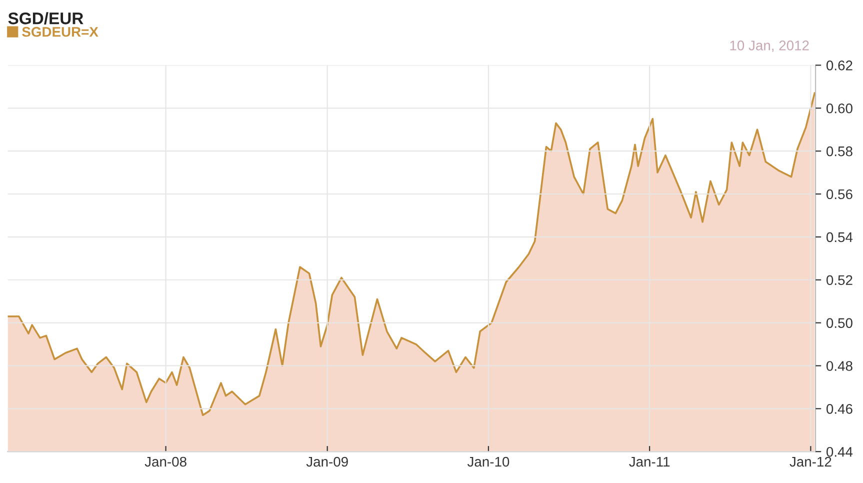 This screenshot has height=483, width=863. Describe the element at coordinates (46, 18) in the screenshot. I see `chart-title: SGD/EUR` at that location.